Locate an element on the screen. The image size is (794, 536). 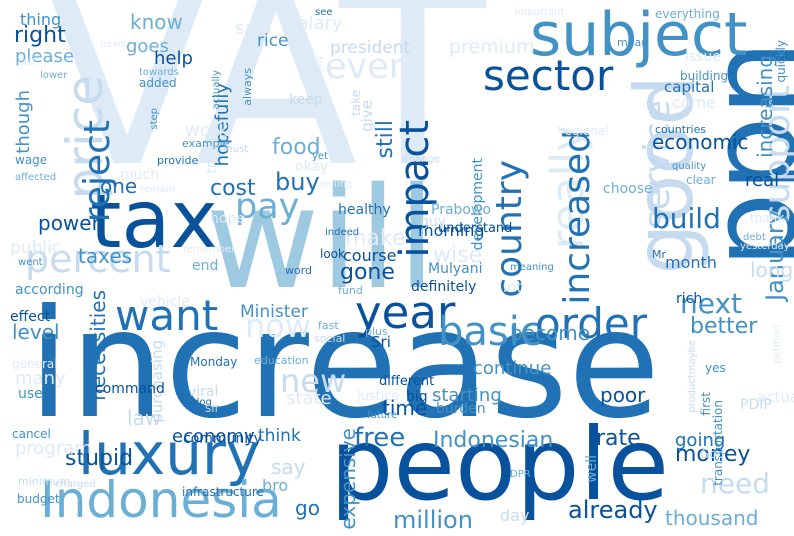
word-infrastructure: infrastructure is located at coordinates (223, 492).